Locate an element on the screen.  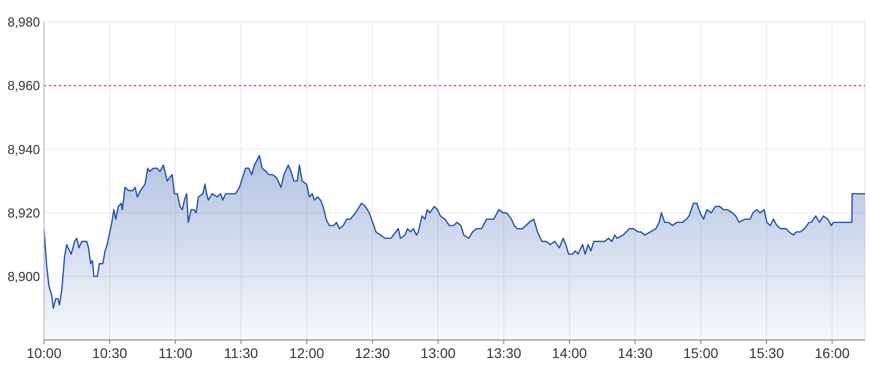
x-tick-label: 11:30 is located at coordinates (241, 353).